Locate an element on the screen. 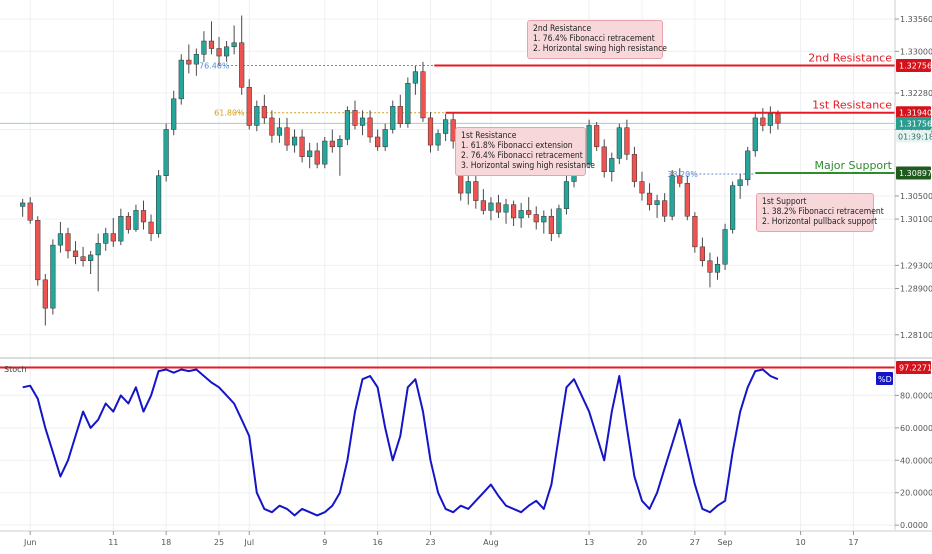  current-price-tag-bg is located at coordinates (913, 123).